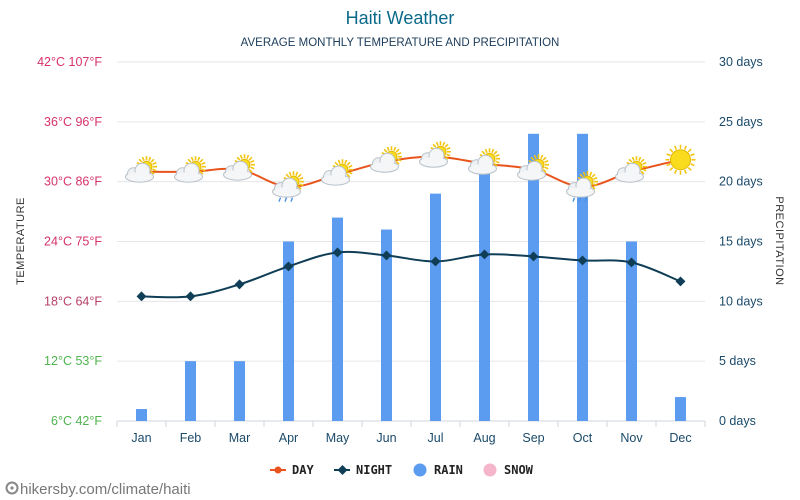  What do you see at coordinates (402, 470) in the screenshot?
I see `chart-legend: DAY NIGHT RAIN SNOW` at bounding box center [402, 470].